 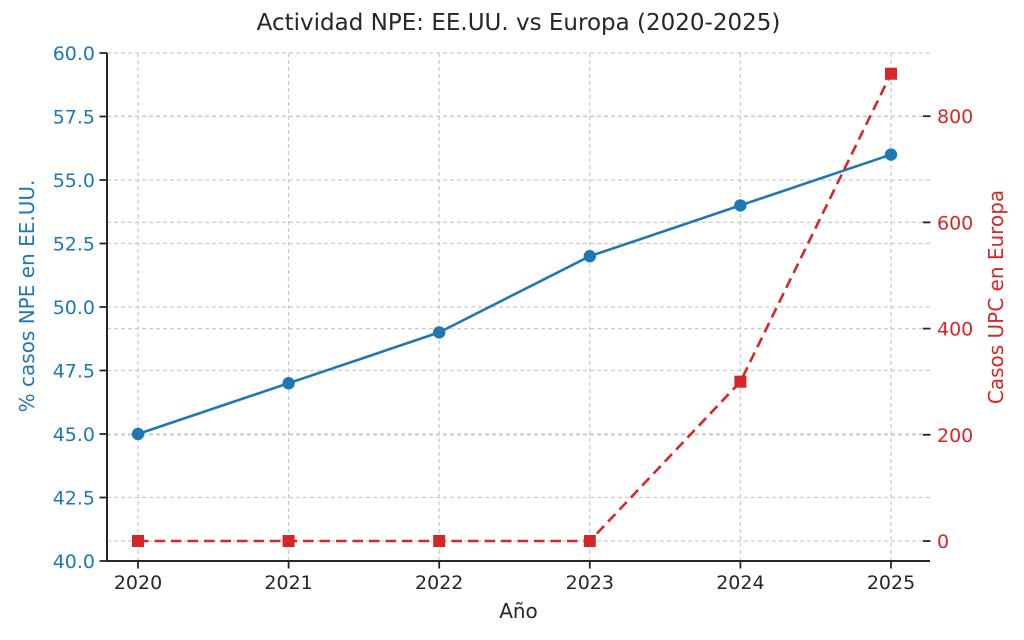 What do you see at coordinates (589, 541) in the screenshot?
I see `data-point-eu-upc-2023` at bounding box center [589, 541].